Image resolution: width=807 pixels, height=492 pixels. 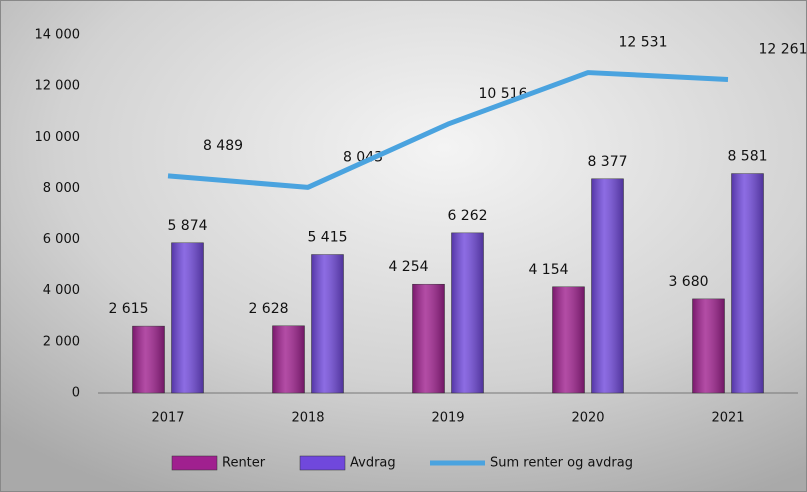 What do you see at coordinates (61, 290) in the screenshot?
I see `y-tick-label: 4 000` at bounding box center [61, 290].